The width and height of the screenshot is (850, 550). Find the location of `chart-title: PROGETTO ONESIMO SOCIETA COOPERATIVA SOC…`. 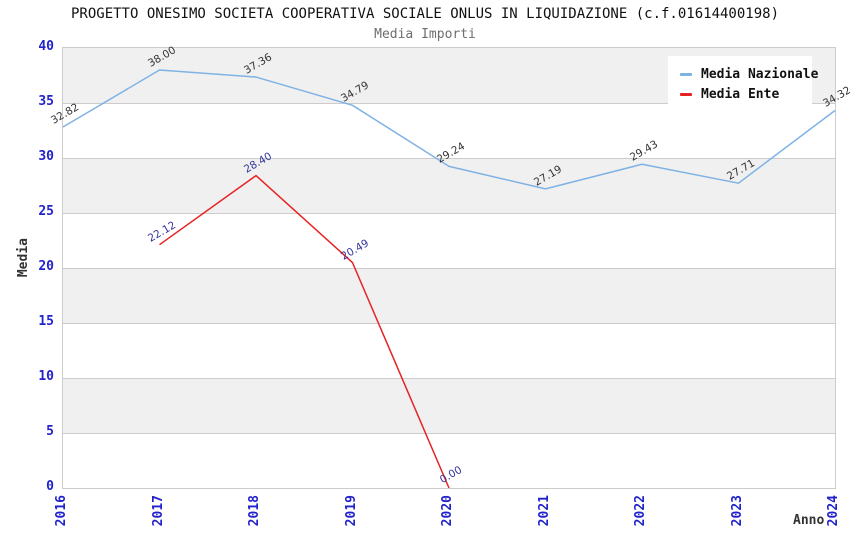

chart-title: PROGETTO ONESIMO SOCIETA COOPERATIVA SOC… is located at coordinates (424, 14).